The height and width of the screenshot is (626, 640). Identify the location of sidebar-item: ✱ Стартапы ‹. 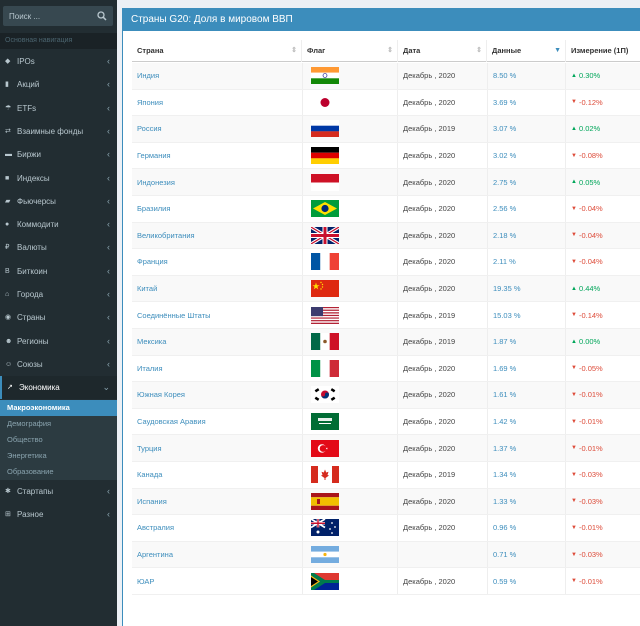
(58, 491).